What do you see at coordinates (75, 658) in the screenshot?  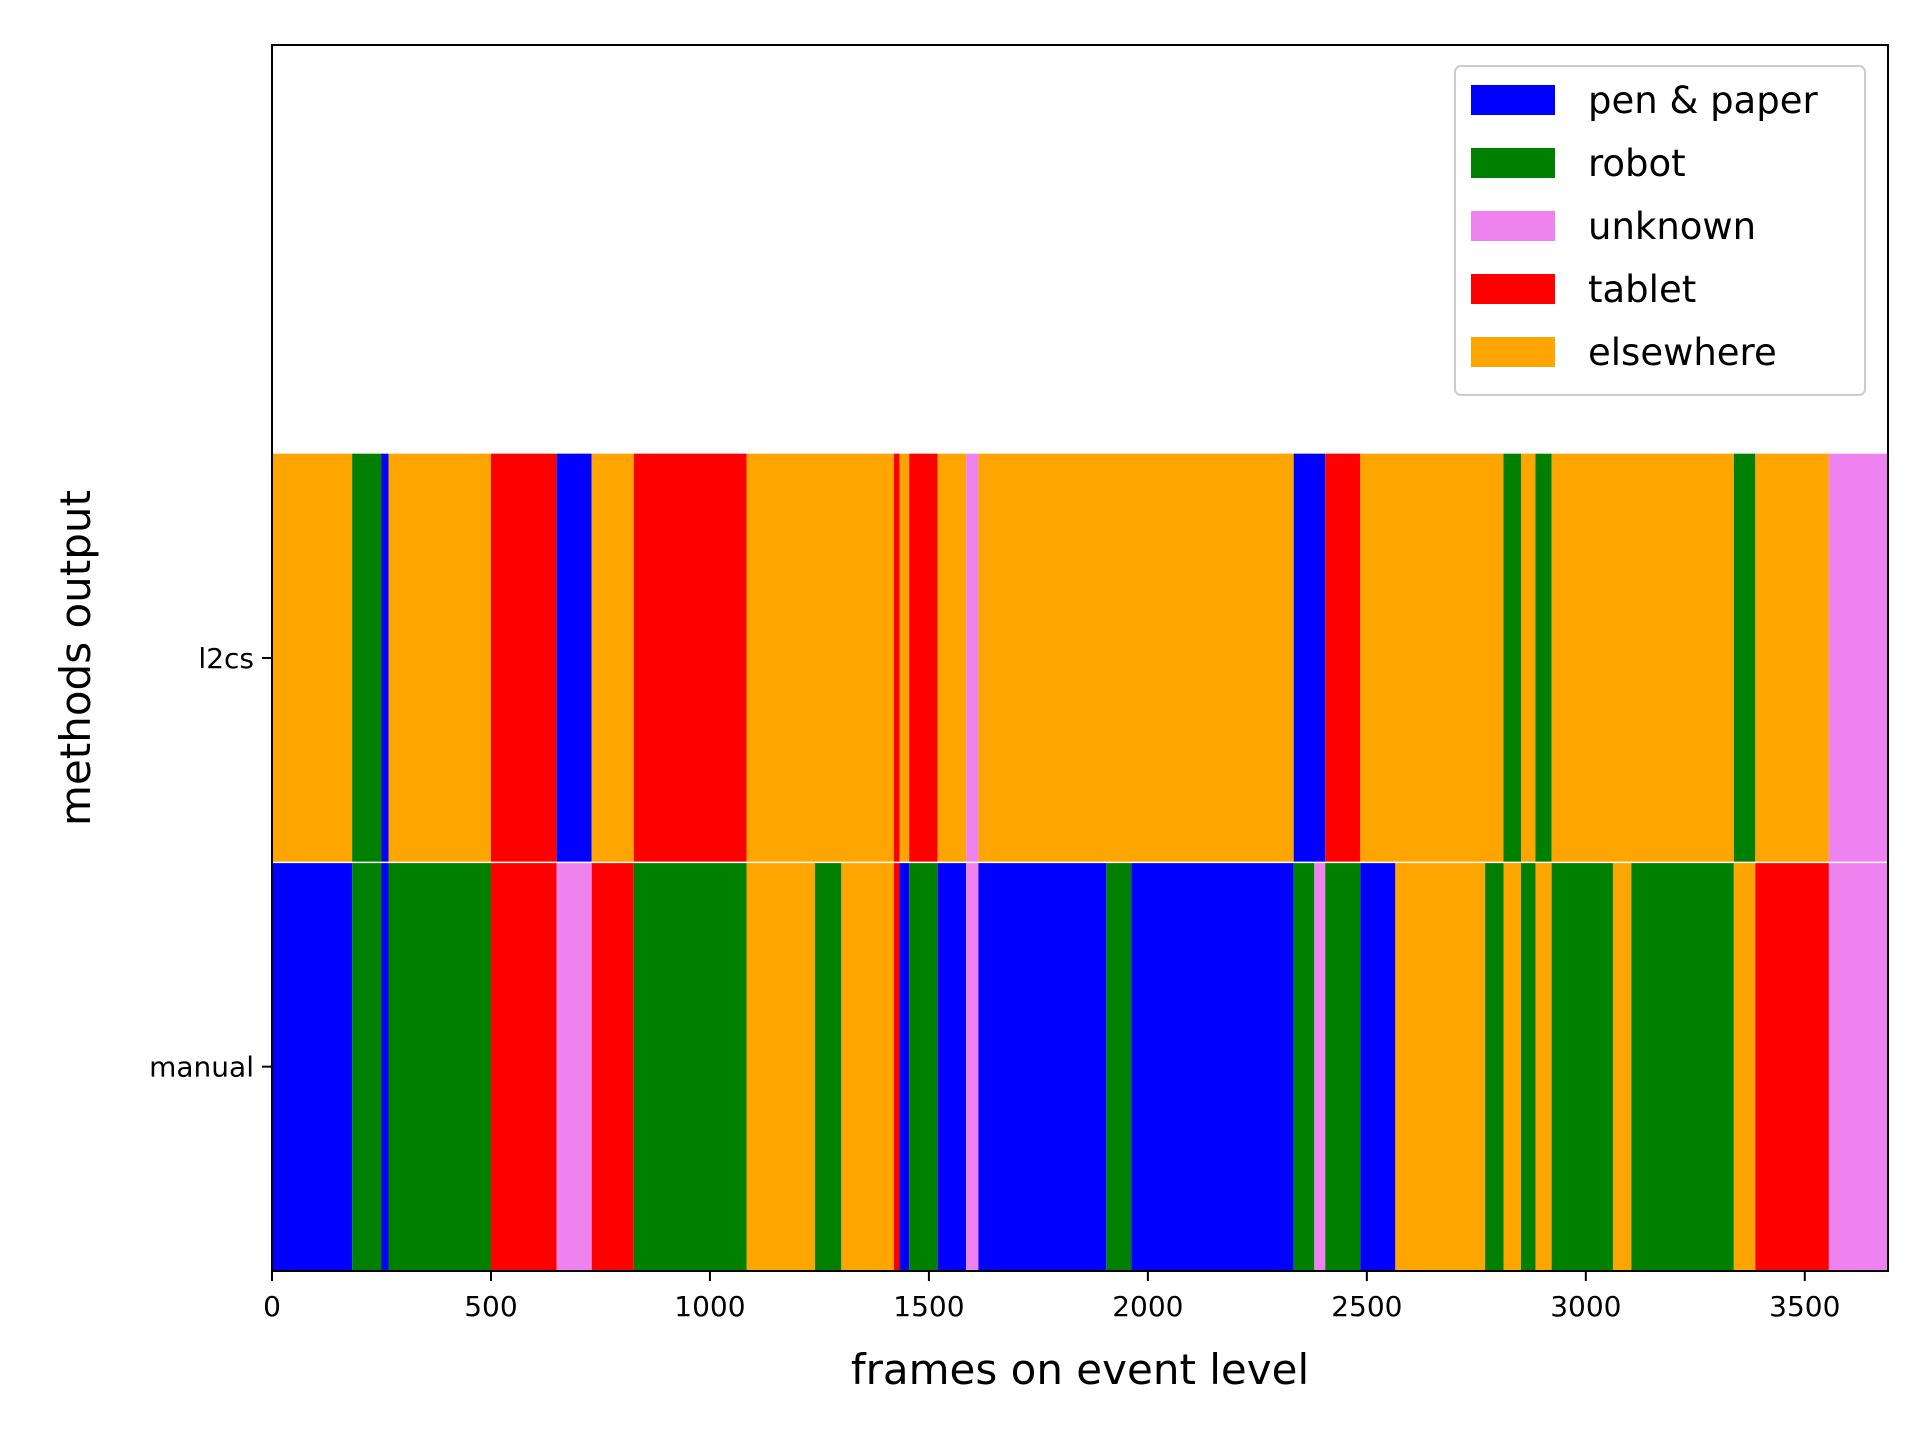 I see `y-axis-label: methods output` at bounding box center [75, 658].